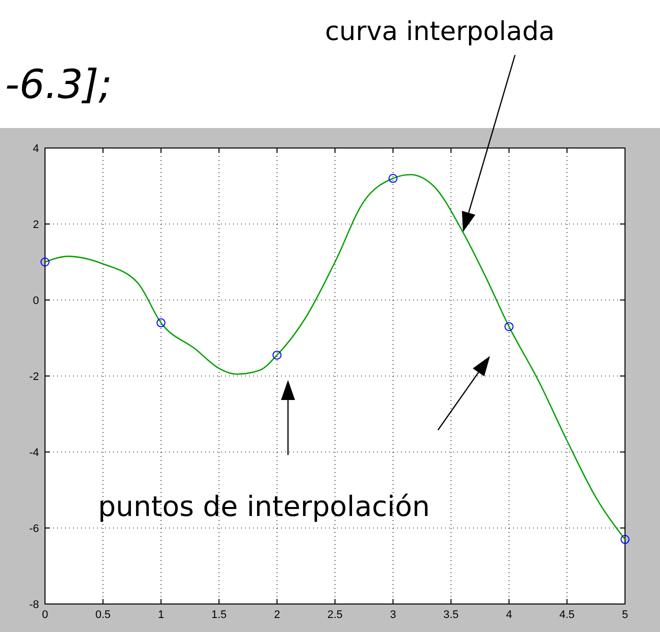  I want to click on x-tick-label: 5, so click(625, 615).